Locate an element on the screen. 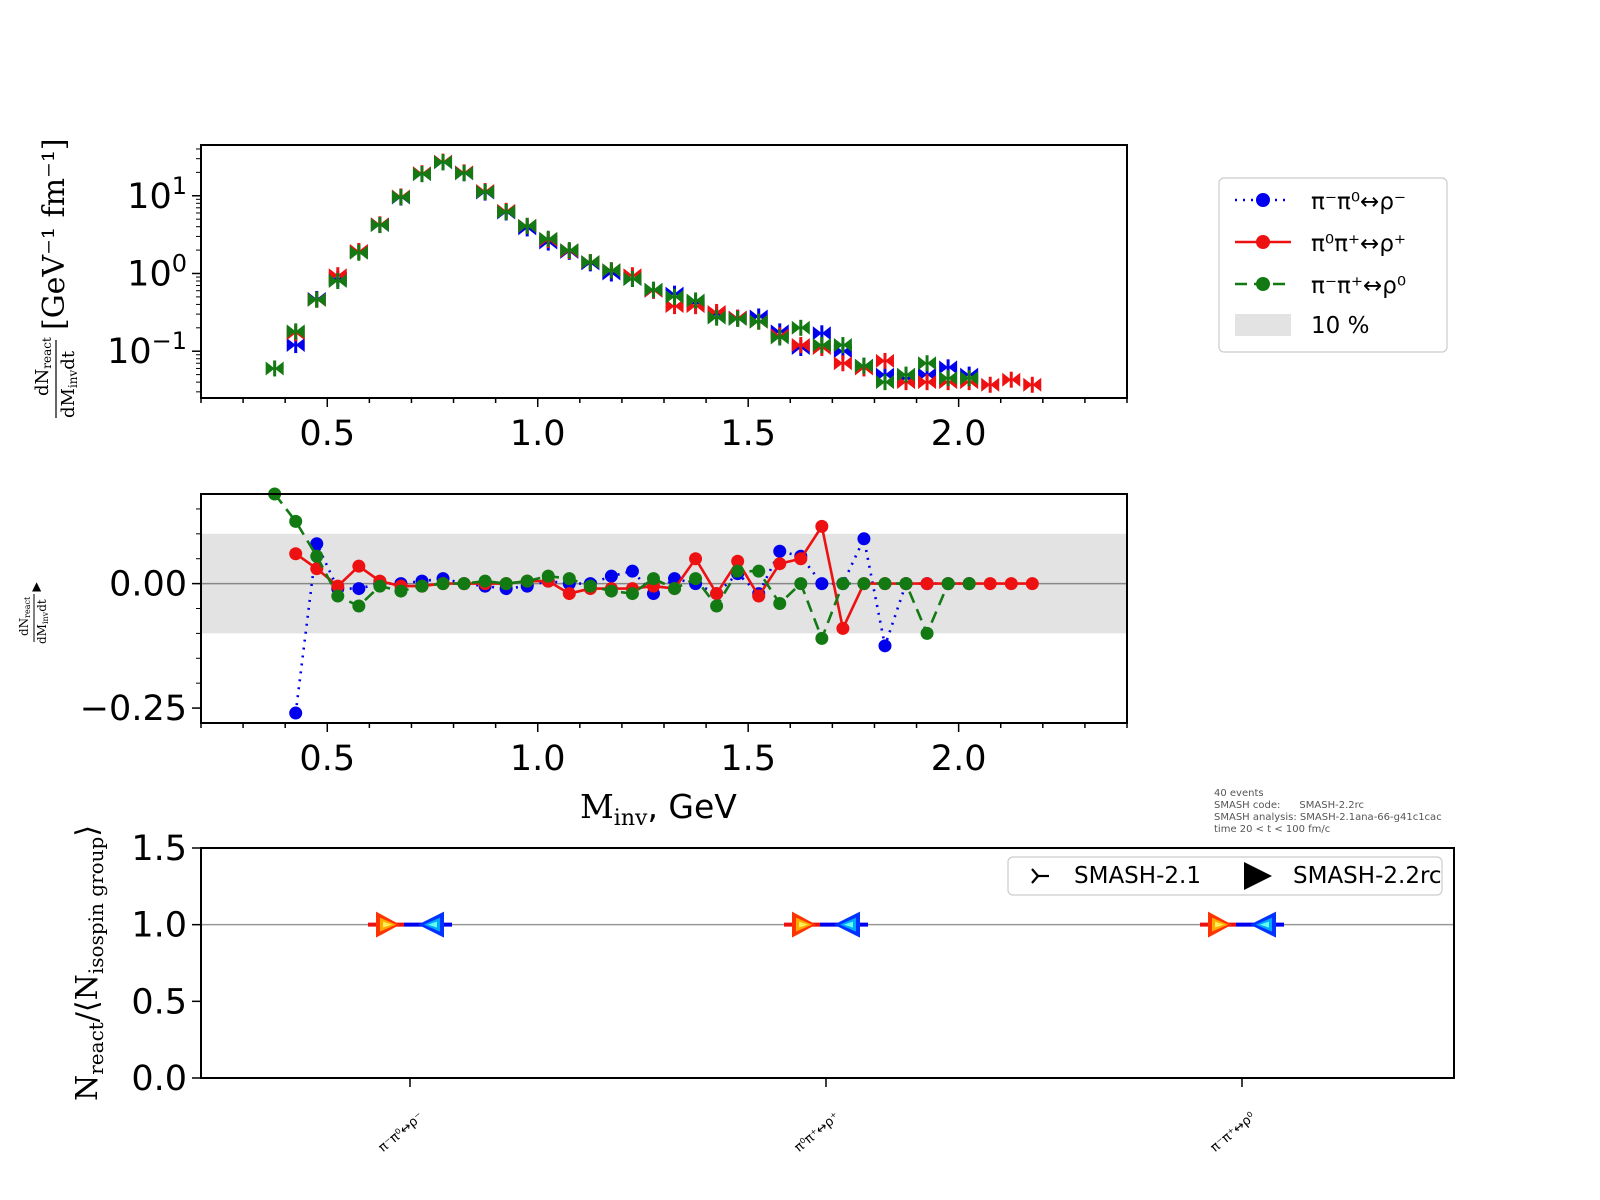 The image size is (1600, 1200). tri-left-icon is located at coordinates (1040, 876).